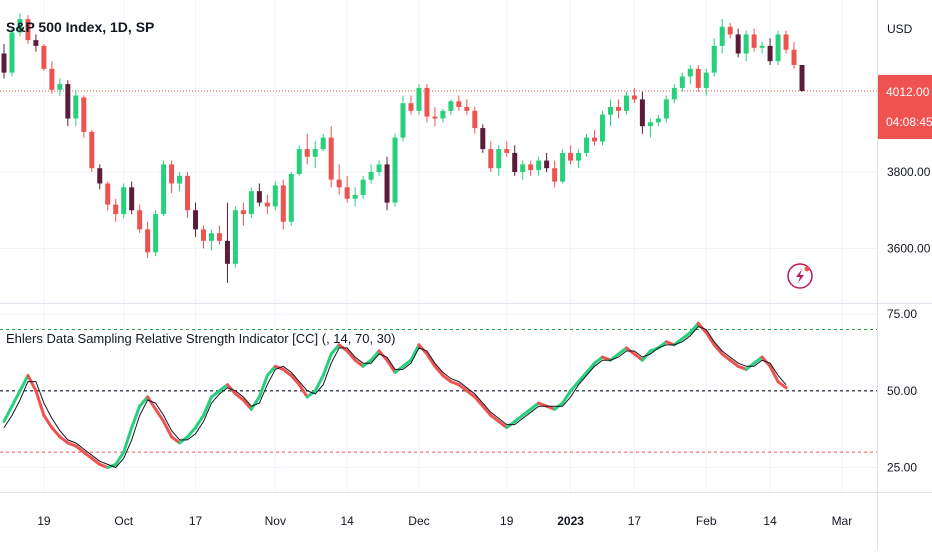 The height and width of the screenshot is (555, 932). Describe the element at coordinates (905, 106) in the screenshot. I see `last-price-tag` at that location.